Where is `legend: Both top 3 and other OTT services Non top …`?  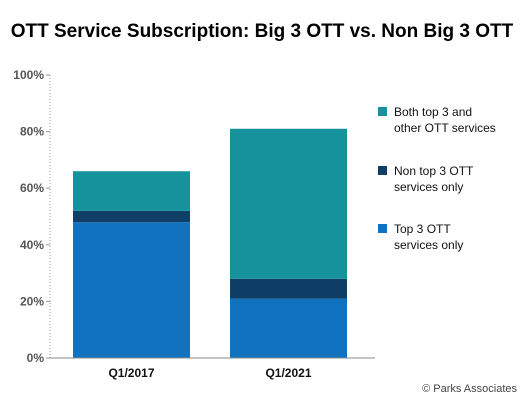 legend: Both top 3 and other OTT services Non top … is located at coordinates (437, 178).